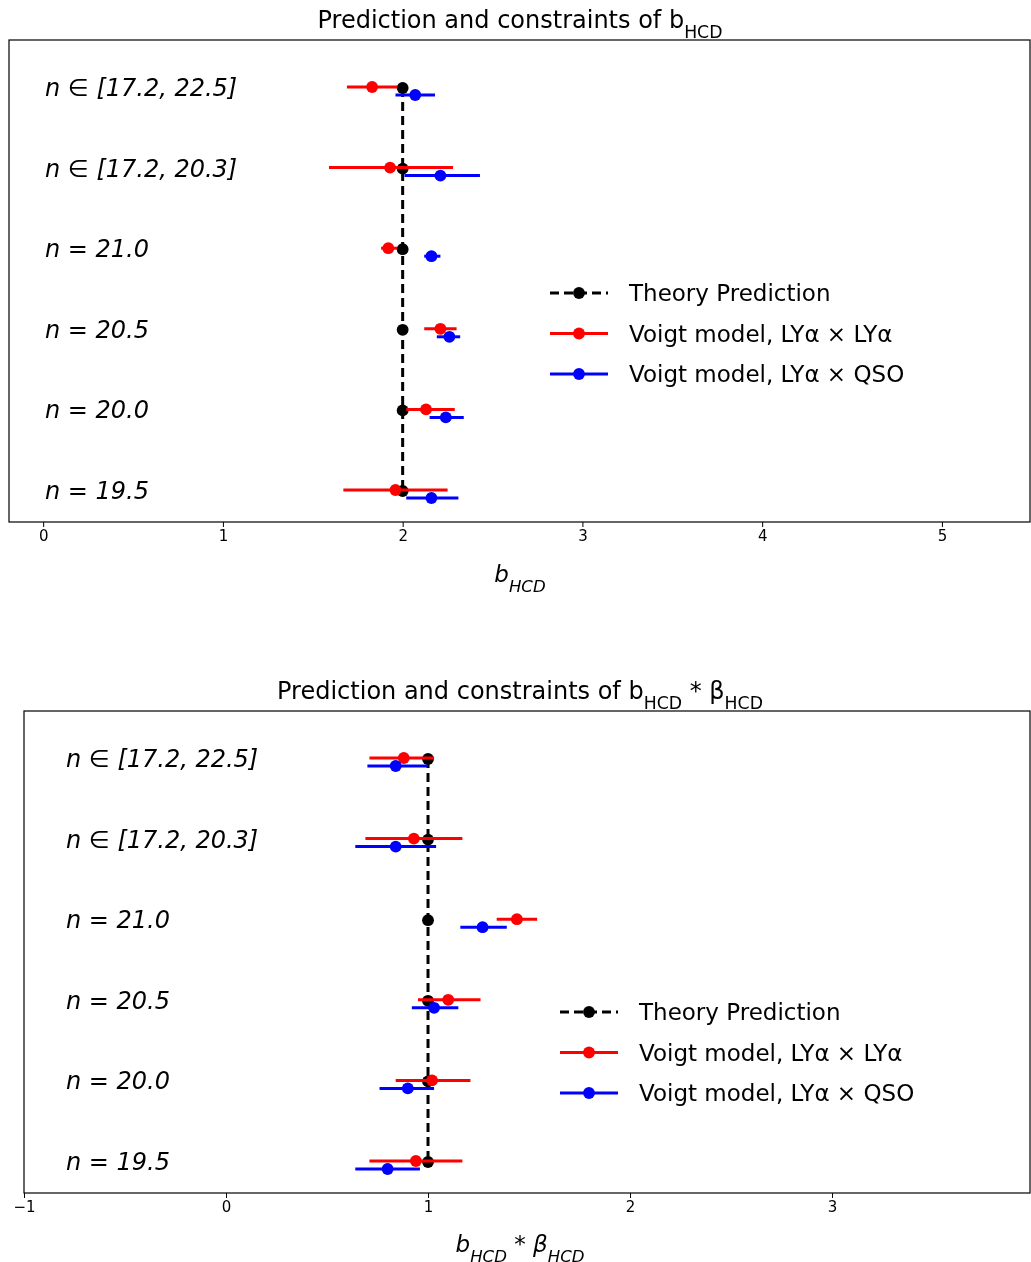 This screenshot has width=1031, height=1262. Describe the element at coordinates (762, 535) in the screenshot. I see `x-tick-label: 4` at that location.